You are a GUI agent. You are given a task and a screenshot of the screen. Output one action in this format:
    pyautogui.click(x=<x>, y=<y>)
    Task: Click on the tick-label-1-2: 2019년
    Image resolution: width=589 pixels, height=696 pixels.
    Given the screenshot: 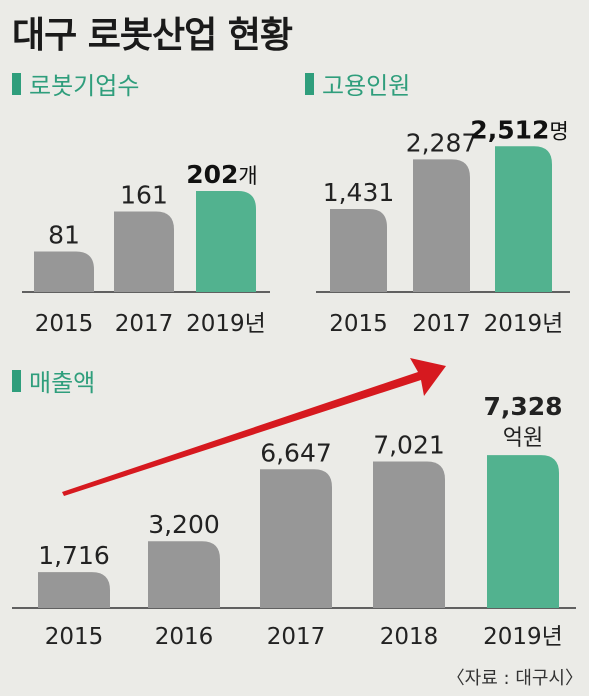 What is the action you would take?
    pyautogui.click(x=524, y=324)
    